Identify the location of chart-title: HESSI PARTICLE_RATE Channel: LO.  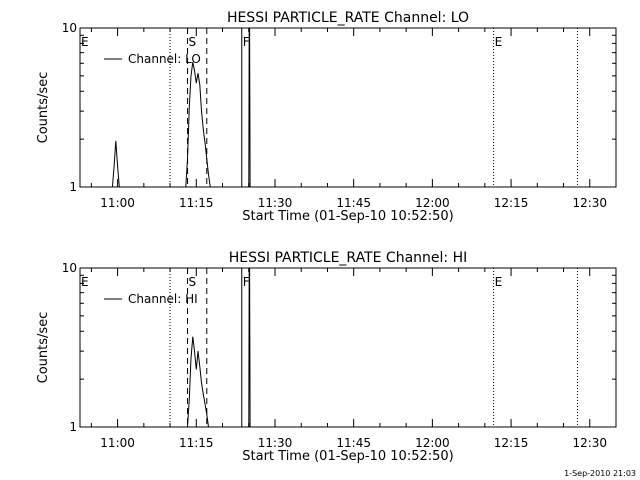
(348, 18).